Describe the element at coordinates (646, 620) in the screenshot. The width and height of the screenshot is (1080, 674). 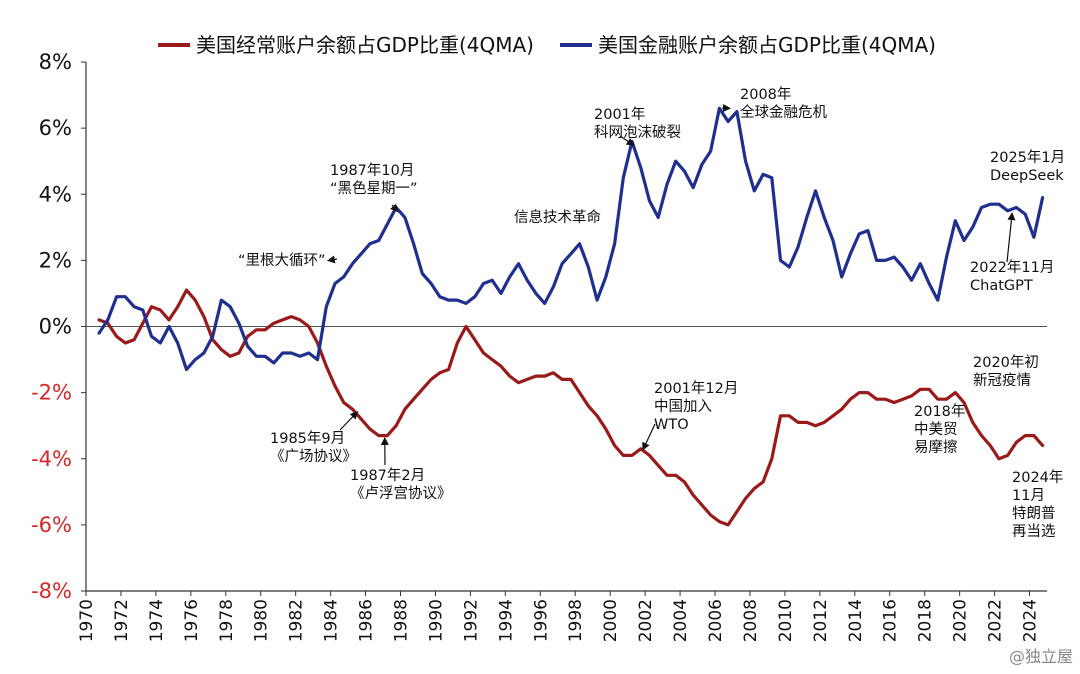
I see `x-tick-label: 2002` at that location.